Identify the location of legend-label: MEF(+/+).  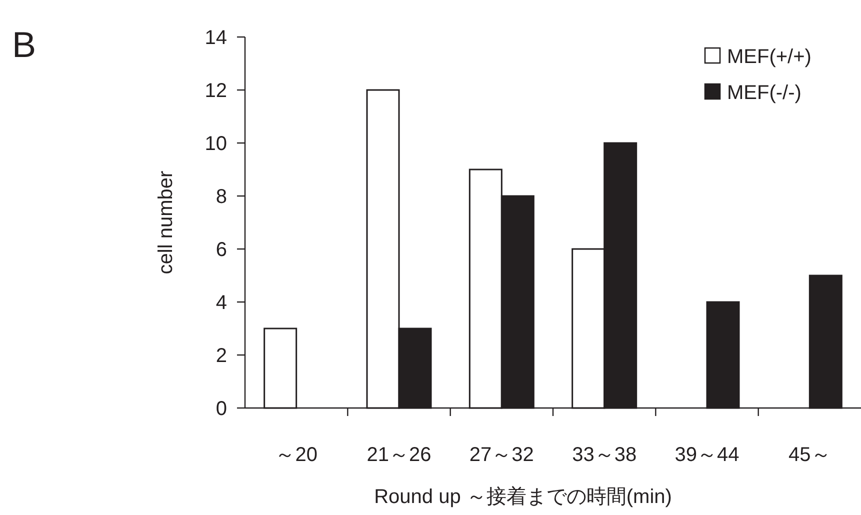
(769, 57).